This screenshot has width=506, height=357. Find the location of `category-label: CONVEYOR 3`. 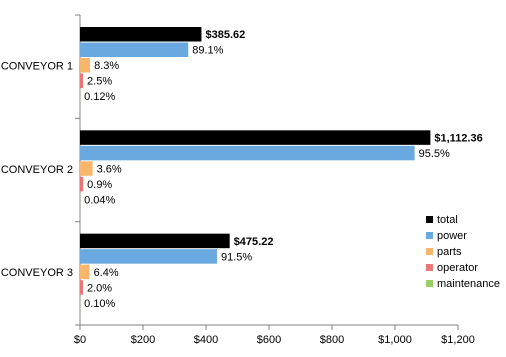

category-label: CONVEYOR 3 is located at coordinates (37, 273).